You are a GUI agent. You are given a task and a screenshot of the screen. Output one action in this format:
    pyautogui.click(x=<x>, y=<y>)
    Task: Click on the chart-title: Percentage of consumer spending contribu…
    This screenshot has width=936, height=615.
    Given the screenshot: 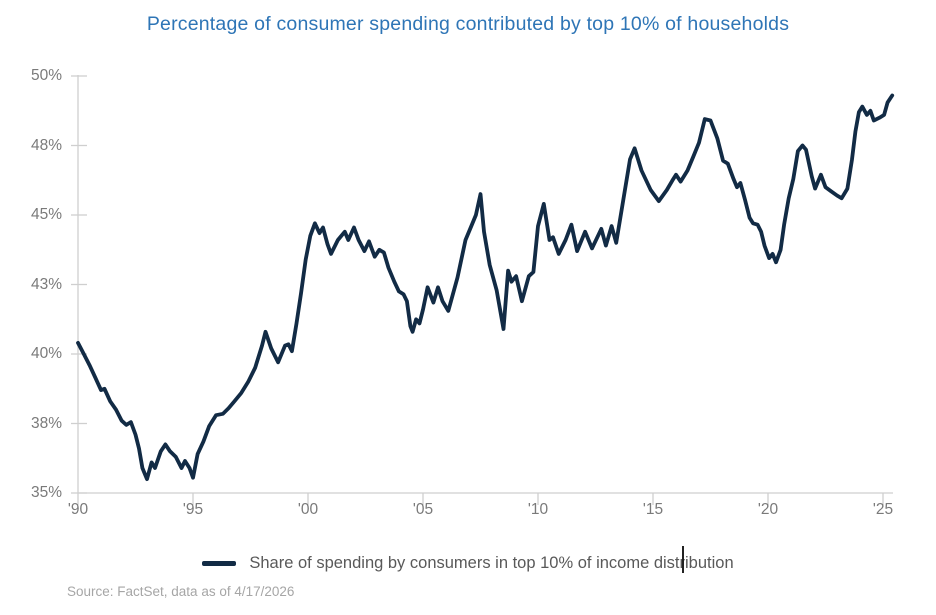 What is the action you would take?
    pyautogui.click(x=468, y=24)
    